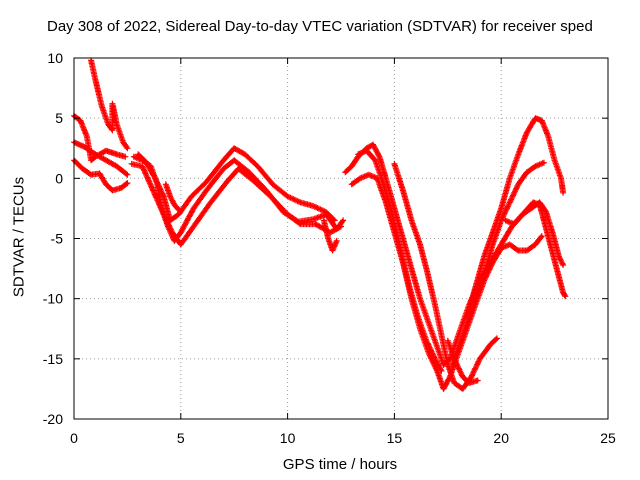 Image resolution: width=640 pixels, height=480 pixels. I want to click on x-tick-label: 5, so click(181, 438).